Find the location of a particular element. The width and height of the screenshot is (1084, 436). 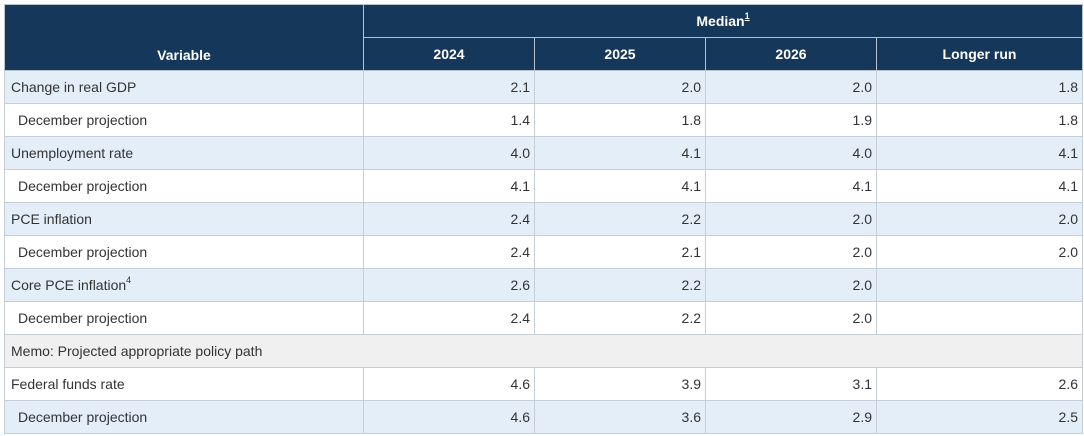

table-row: December projection 2.4 2.1 2.0 2.0 is located at coordinates (543, 252).